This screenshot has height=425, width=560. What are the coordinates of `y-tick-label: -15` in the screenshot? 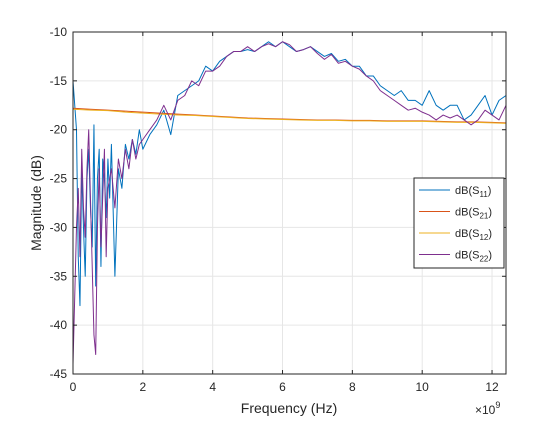 It's located at (59, 81).